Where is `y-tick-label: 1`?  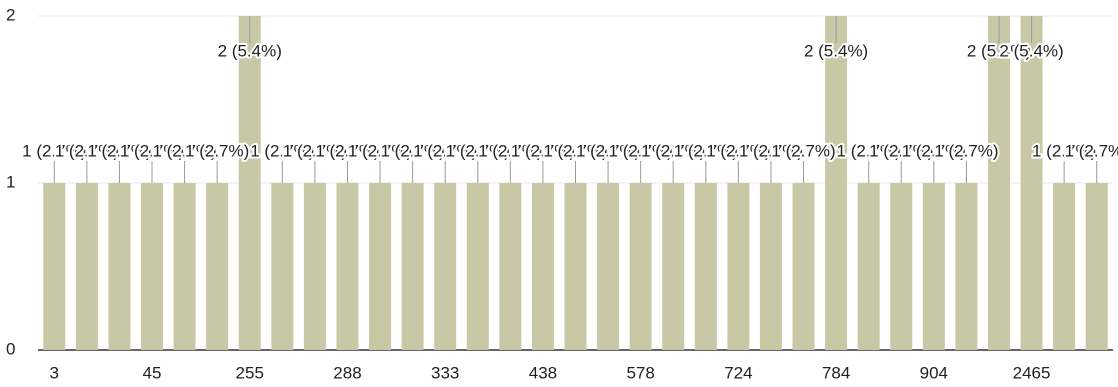
y-tick-label: 1 is located at coordinates (10, 181).